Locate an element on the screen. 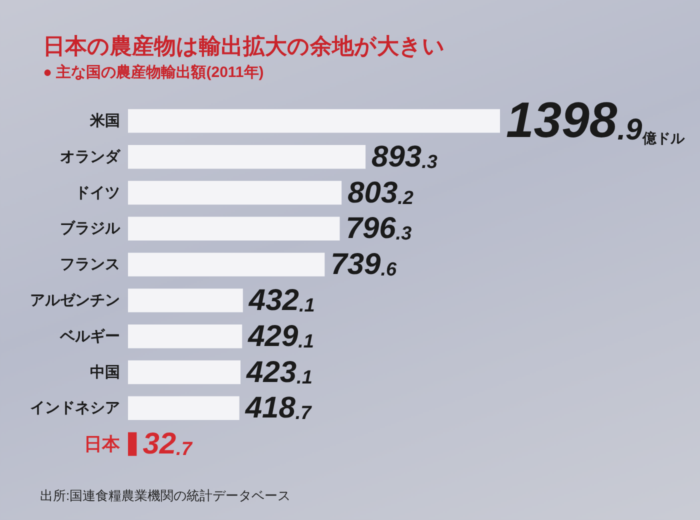 This screenshot has height=520, width=700. chart-subtitle: ● 主な国の農産物輸出額(2011年) is located at coordinates (153, 72).